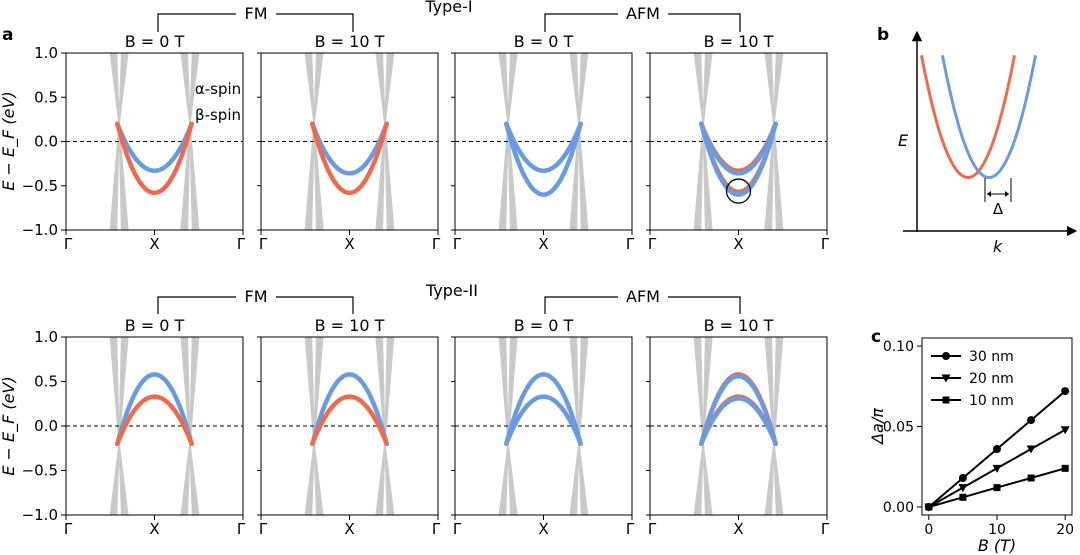 This screenshot has height=555, width=1080. What do you see at coordinates (7, 35) in the screenshot?
I see `panel-label-a: a` at bounding box center [7, 35].